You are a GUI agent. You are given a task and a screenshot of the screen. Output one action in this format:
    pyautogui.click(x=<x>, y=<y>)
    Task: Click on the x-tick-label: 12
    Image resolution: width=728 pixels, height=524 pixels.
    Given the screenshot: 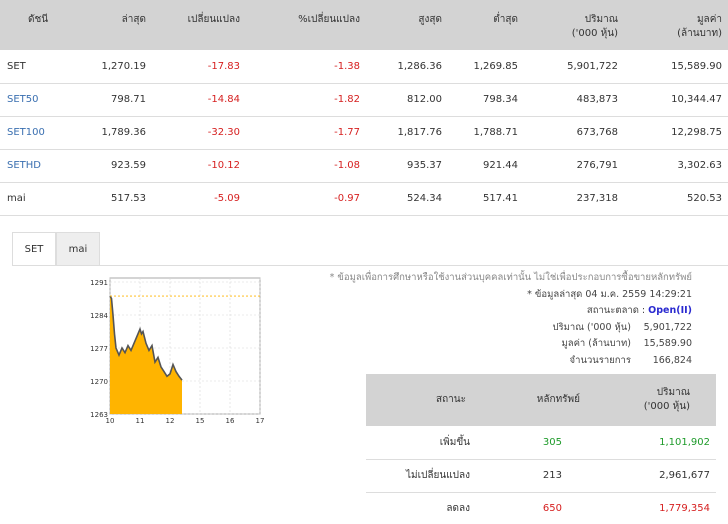 What is the action you would take?
    pyautogui.click(x=170, y=421)
    